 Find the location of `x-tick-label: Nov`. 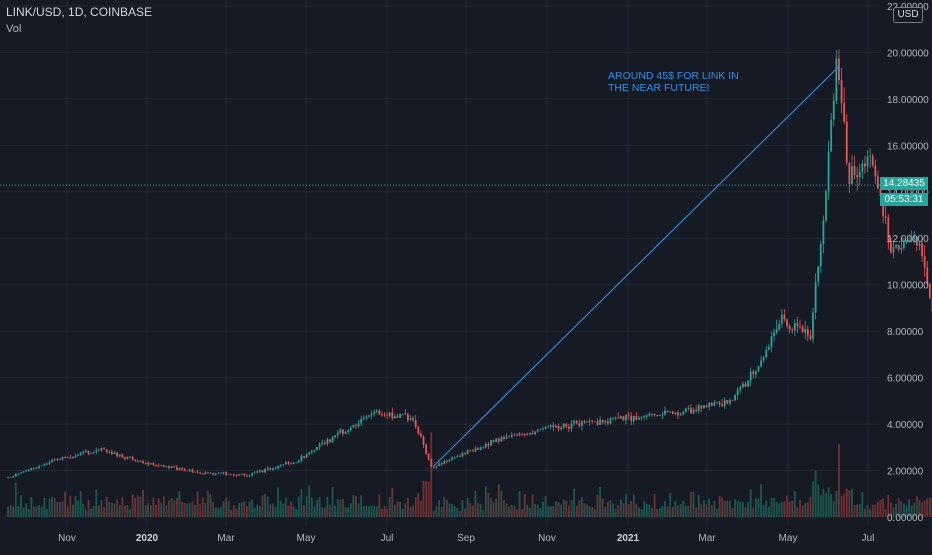

x-tick-label: Nov is located at coordinates (67, 538).